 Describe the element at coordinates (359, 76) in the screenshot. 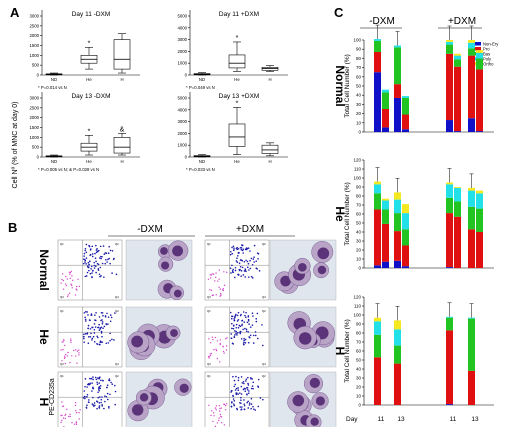

I see `y-tick-label: 60` at that location.